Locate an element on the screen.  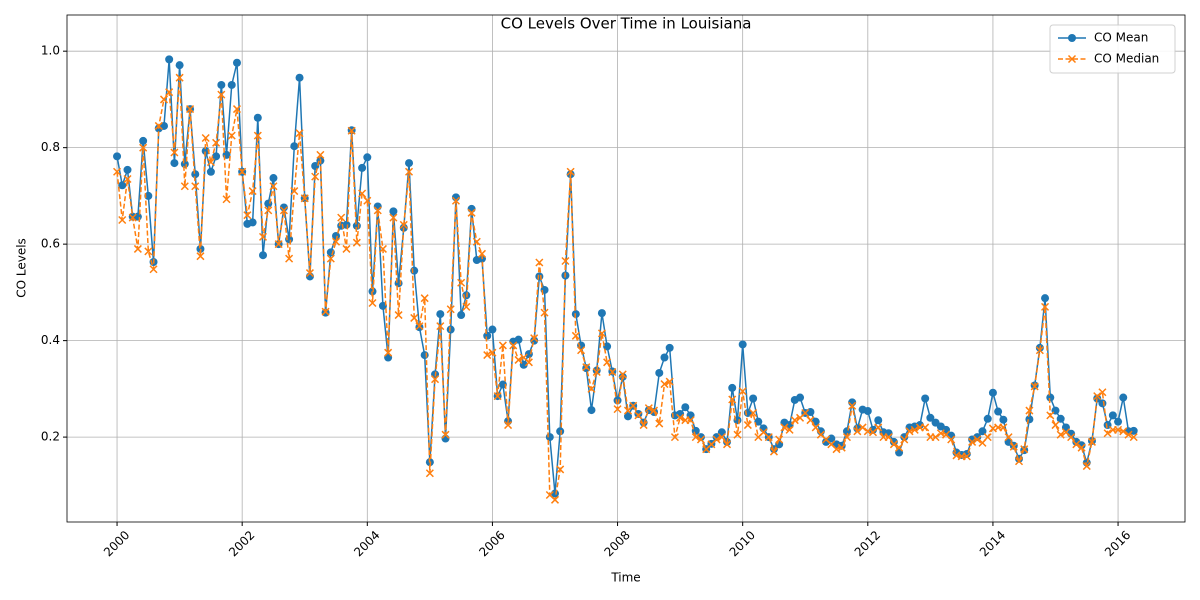
legend-marker is located at coordinates (1072, 38).